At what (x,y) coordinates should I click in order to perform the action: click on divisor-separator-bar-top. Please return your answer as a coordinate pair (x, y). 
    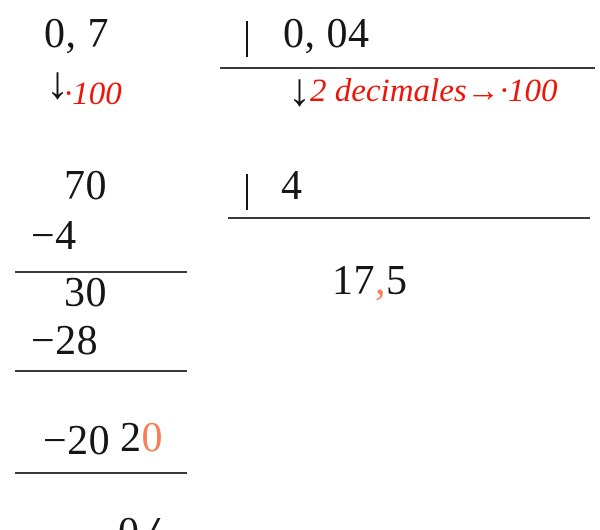
    Looking at the image, I should click on (247, 39).